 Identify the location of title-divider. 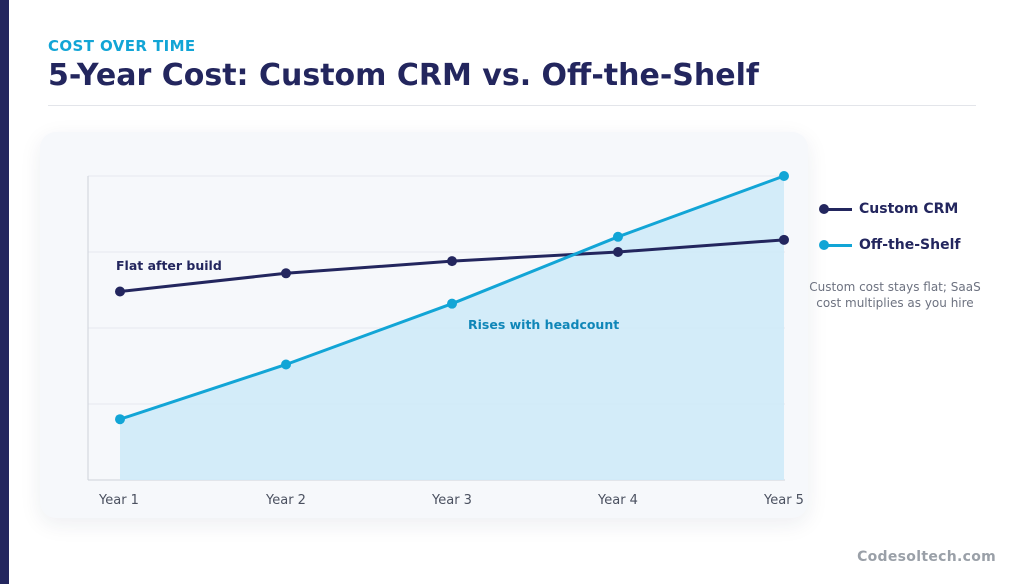
(512, 105).